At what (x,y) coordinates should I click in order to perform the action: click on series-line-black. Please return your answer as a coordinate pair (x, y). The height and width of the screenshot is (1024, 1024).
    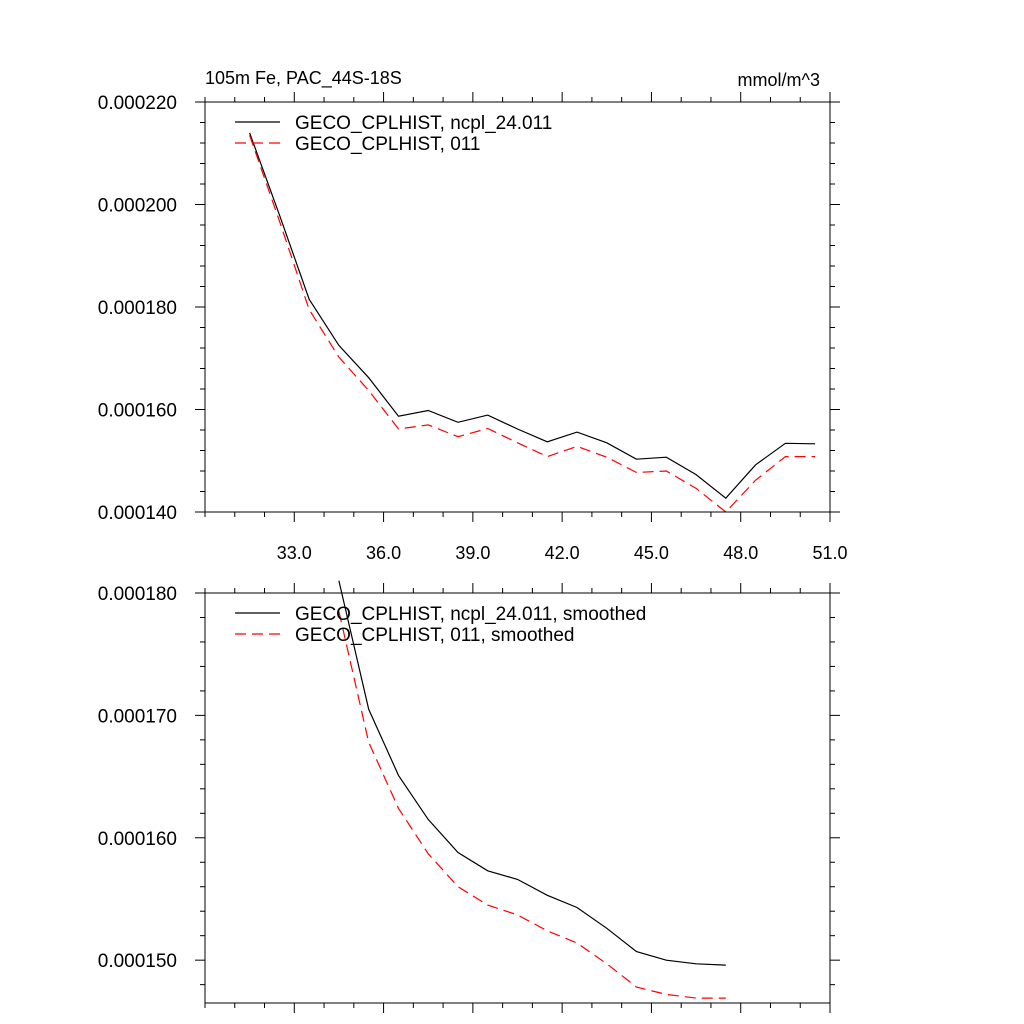
    Looking at the image, I should click on (532, 773).